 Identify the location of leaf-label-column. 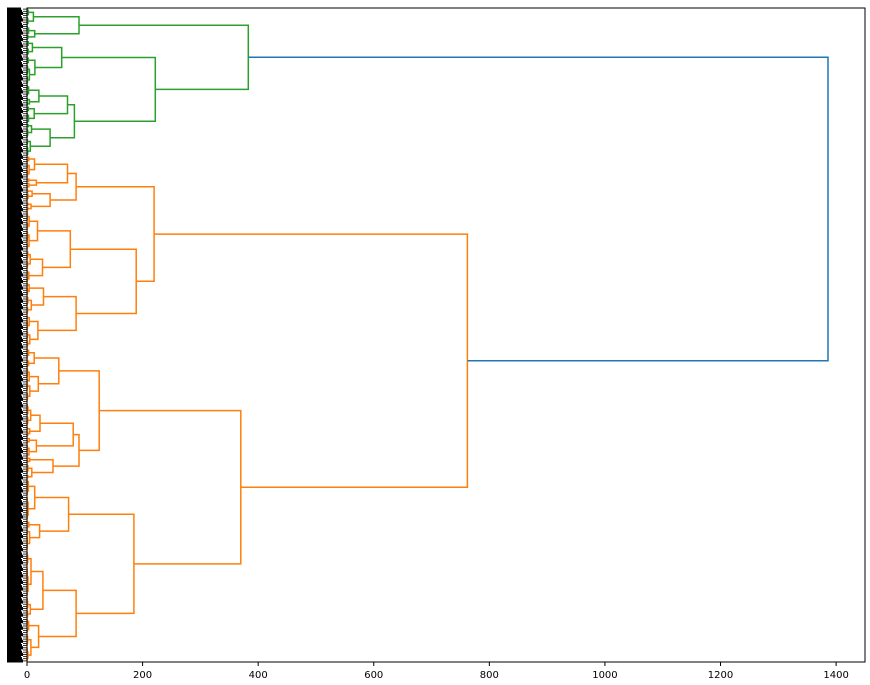
(17, 335).